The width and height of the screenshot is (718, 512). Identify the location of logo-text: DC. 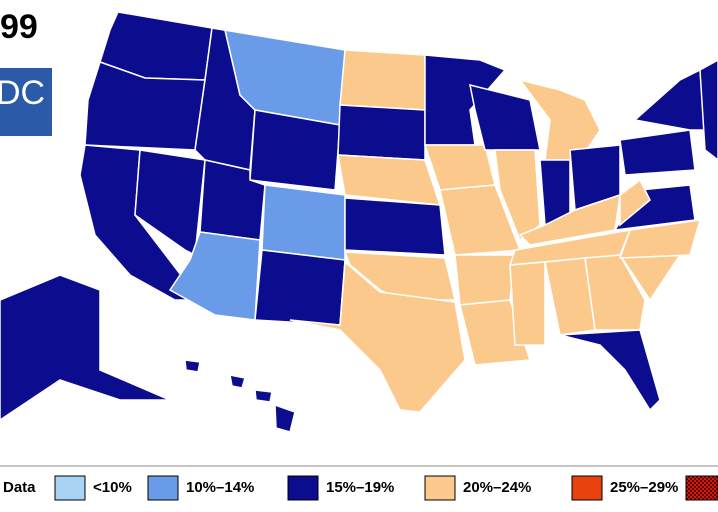
(22, 93).